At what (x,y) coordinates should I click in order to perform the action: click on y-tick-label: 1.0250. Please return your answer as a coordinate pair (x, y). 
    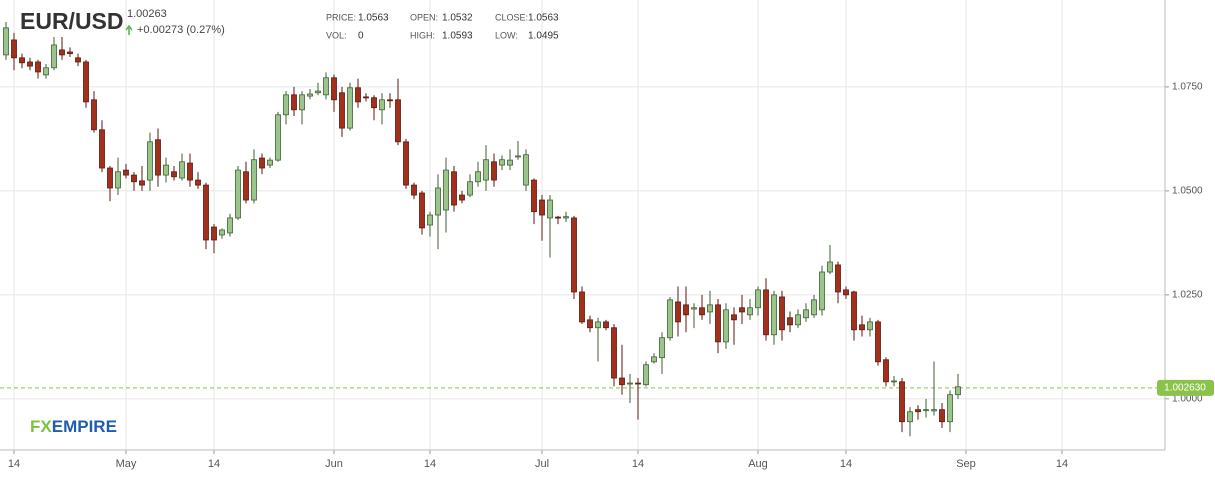
    Looking at the image, I should click on (1187, 295).